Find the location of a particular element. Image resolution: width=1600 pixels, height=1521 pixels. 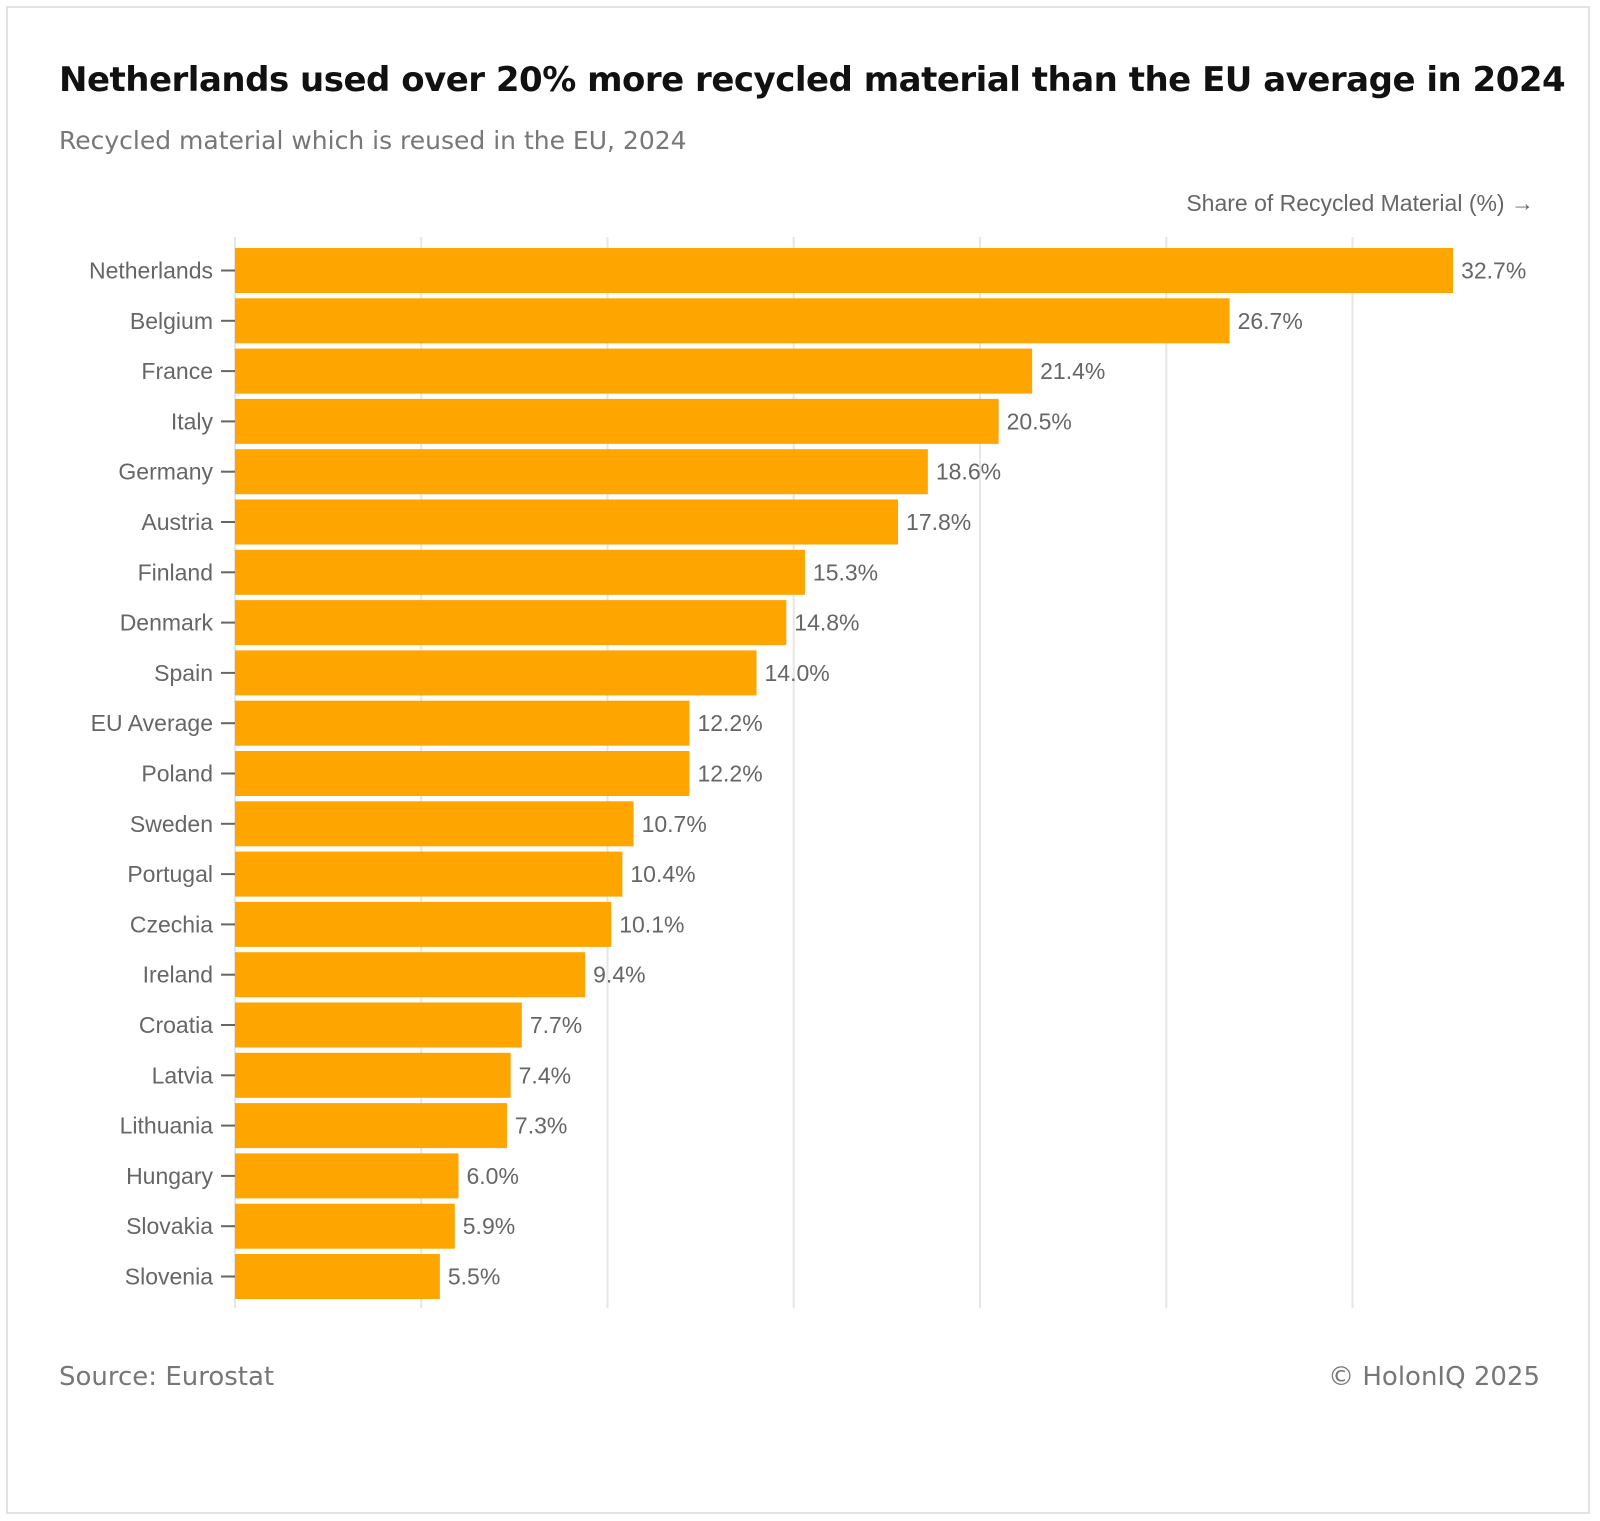

category-label: Lithuania is located at coordinates (167, 1126).